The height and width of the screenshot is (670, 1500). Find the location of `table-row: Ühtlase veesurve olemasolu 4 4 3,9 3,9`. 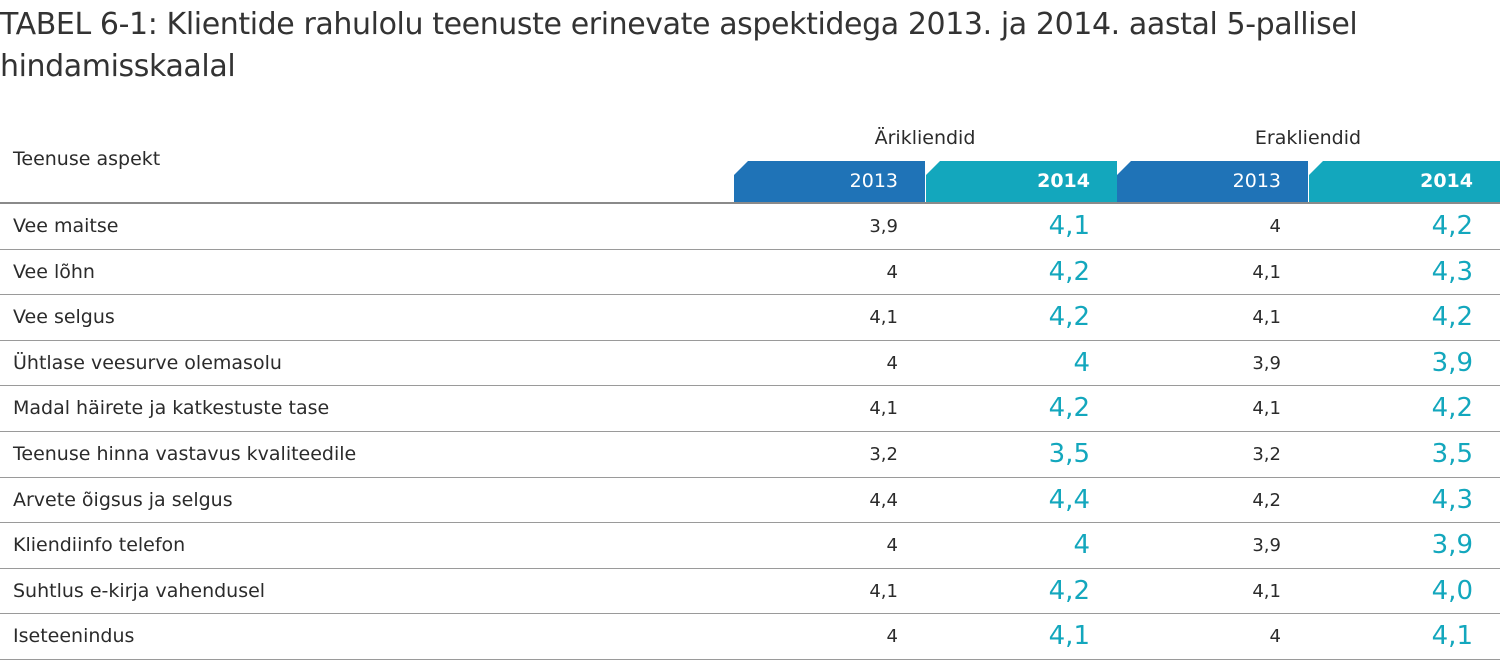

table-row: Ühtlase veesurve olemasolu 4 4 3,9 3,9 is located at coordinates (750, 364).